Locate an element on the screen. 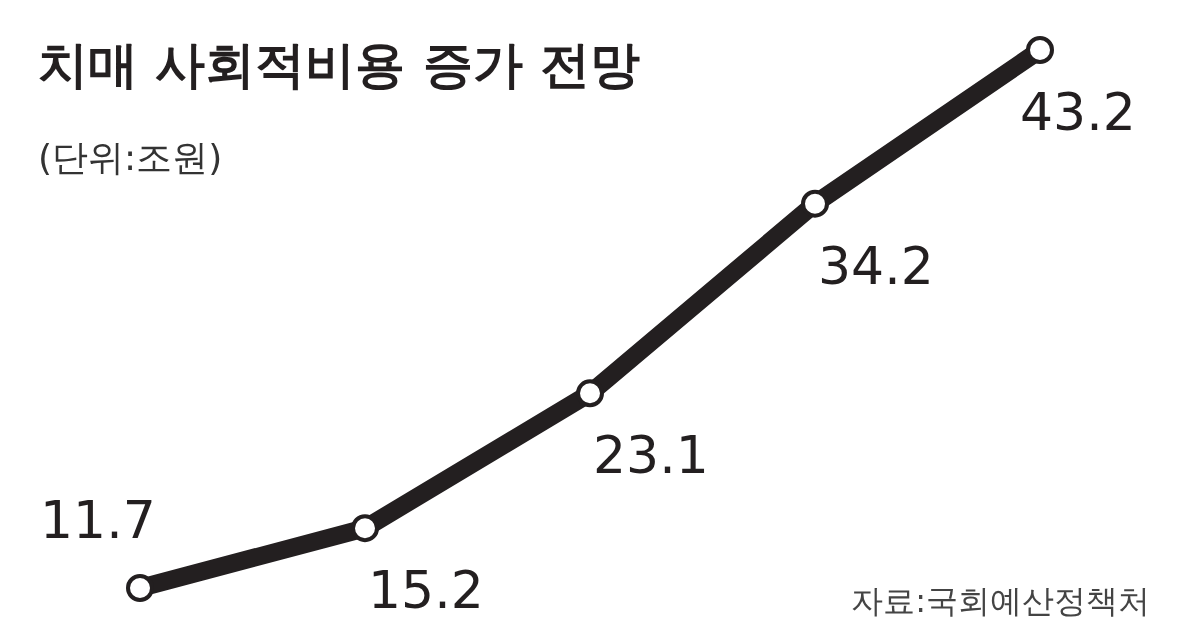 This screenshot has width=1200, height=630. data-label: 15.2 is located at coordinates (426, 590).